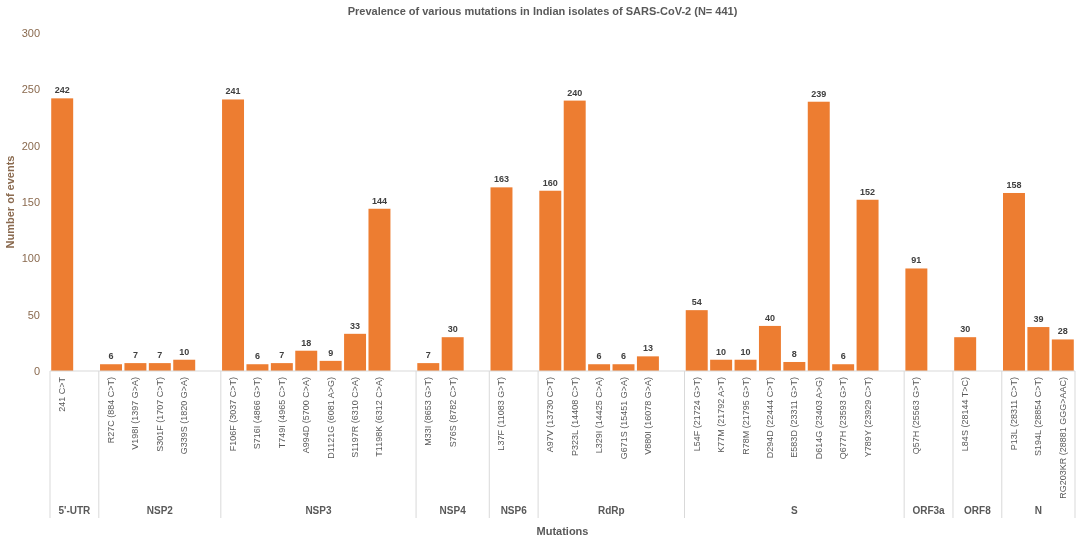 The height and width of the screenshot is (540, 1085). Describe the element at coordinates (574, 416) in the screenshot. I see `x-tick-label: P323L (14408 C>T)` at that location.